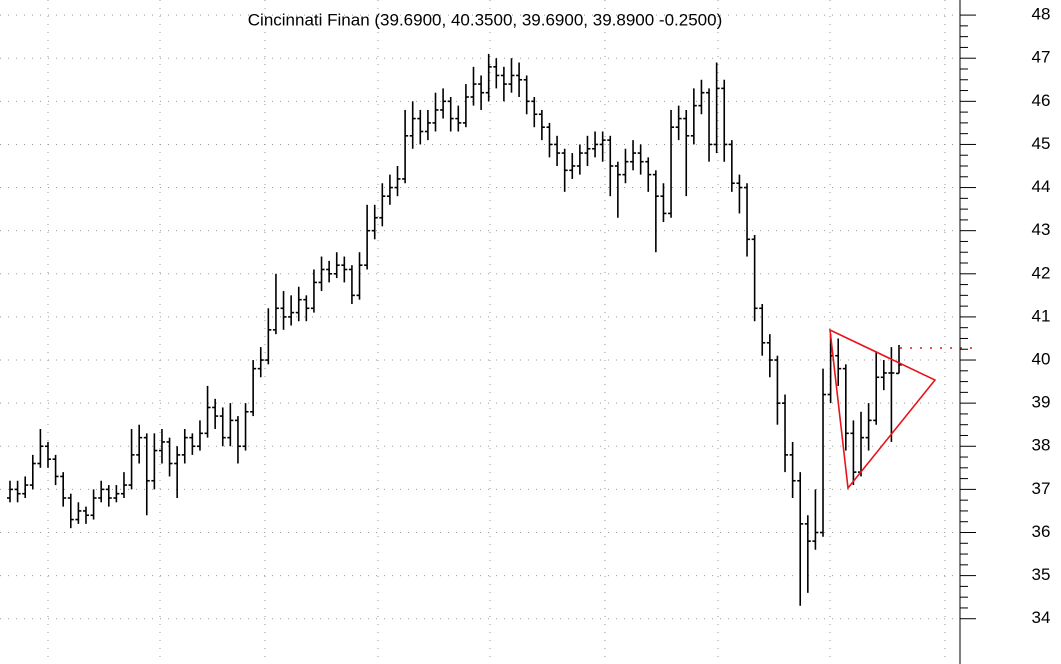  Describe the element at coordinates (1041, 14) in the screenshot. I see `y-tick-label: 48` at that location.